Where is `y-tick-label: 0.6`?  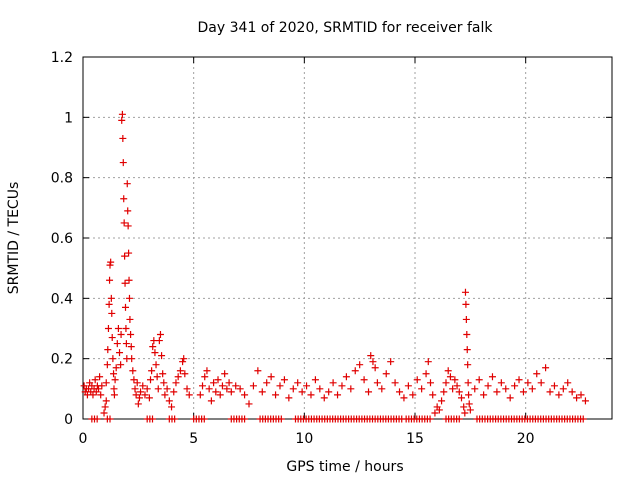
y-tick-label: 0.6 is located at coordinates (62, 239).